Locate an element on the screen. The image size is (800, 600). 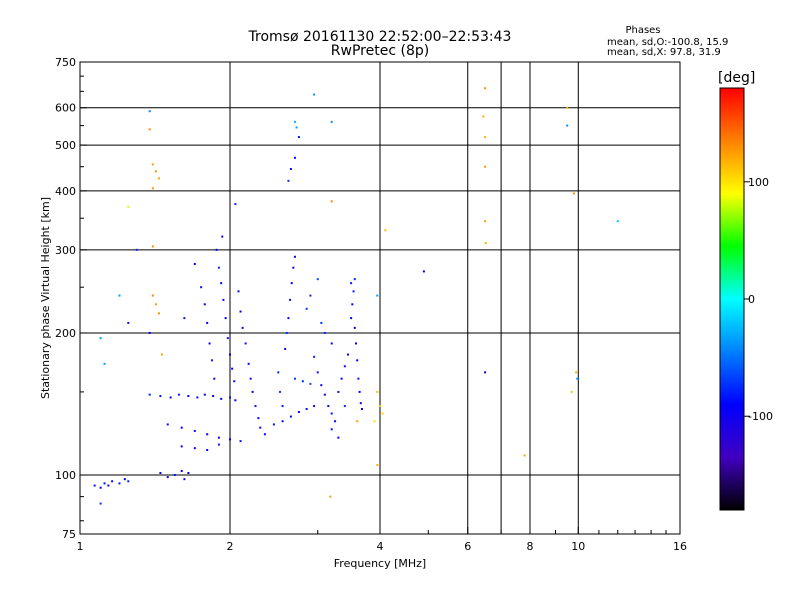
x-tick-label: 2 is located at coordinates (230, 546).